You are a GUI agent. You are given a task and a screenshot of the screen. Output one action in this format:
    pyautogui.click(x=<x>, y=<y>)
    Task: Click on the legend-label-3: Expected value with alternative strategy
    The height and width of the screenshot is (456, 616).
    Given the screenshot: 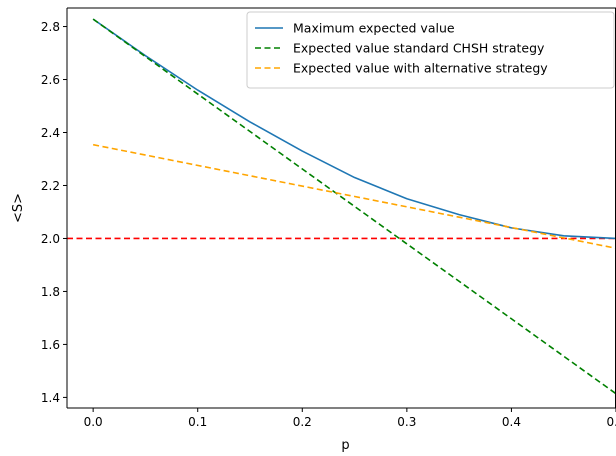 What is the action you would take?
    pyautogui.click(x=420, y=68)
    